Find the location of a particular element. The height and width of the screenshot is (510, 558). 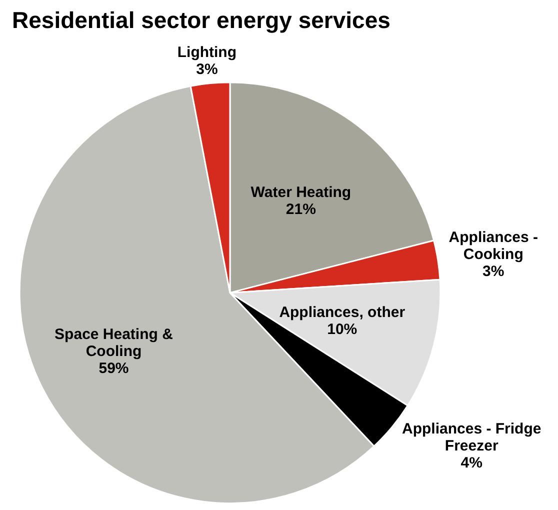

data-label: 21% is located at coordinates (301, 209).